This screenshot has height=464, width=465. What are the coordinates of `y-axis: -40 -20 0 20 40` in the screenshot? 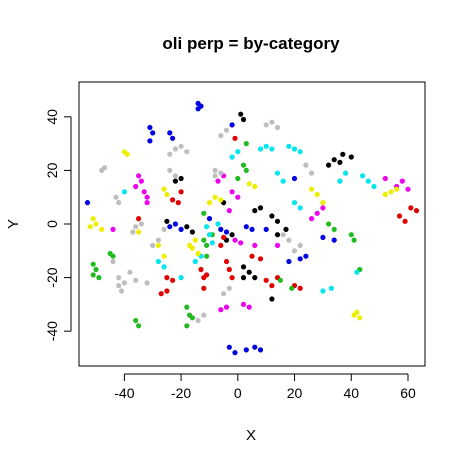 It's located at (58, 225).